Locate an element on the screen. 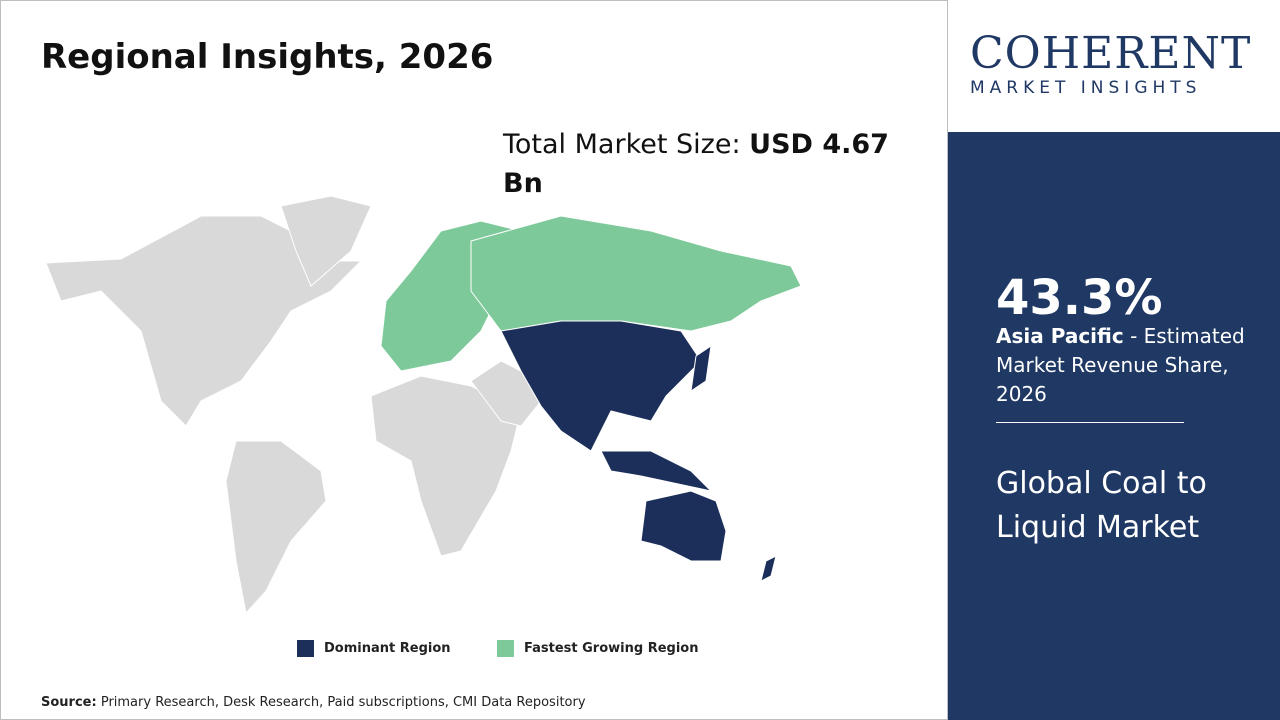  legend-item: Fastest Growing Region is located at coordinates (597, 648).